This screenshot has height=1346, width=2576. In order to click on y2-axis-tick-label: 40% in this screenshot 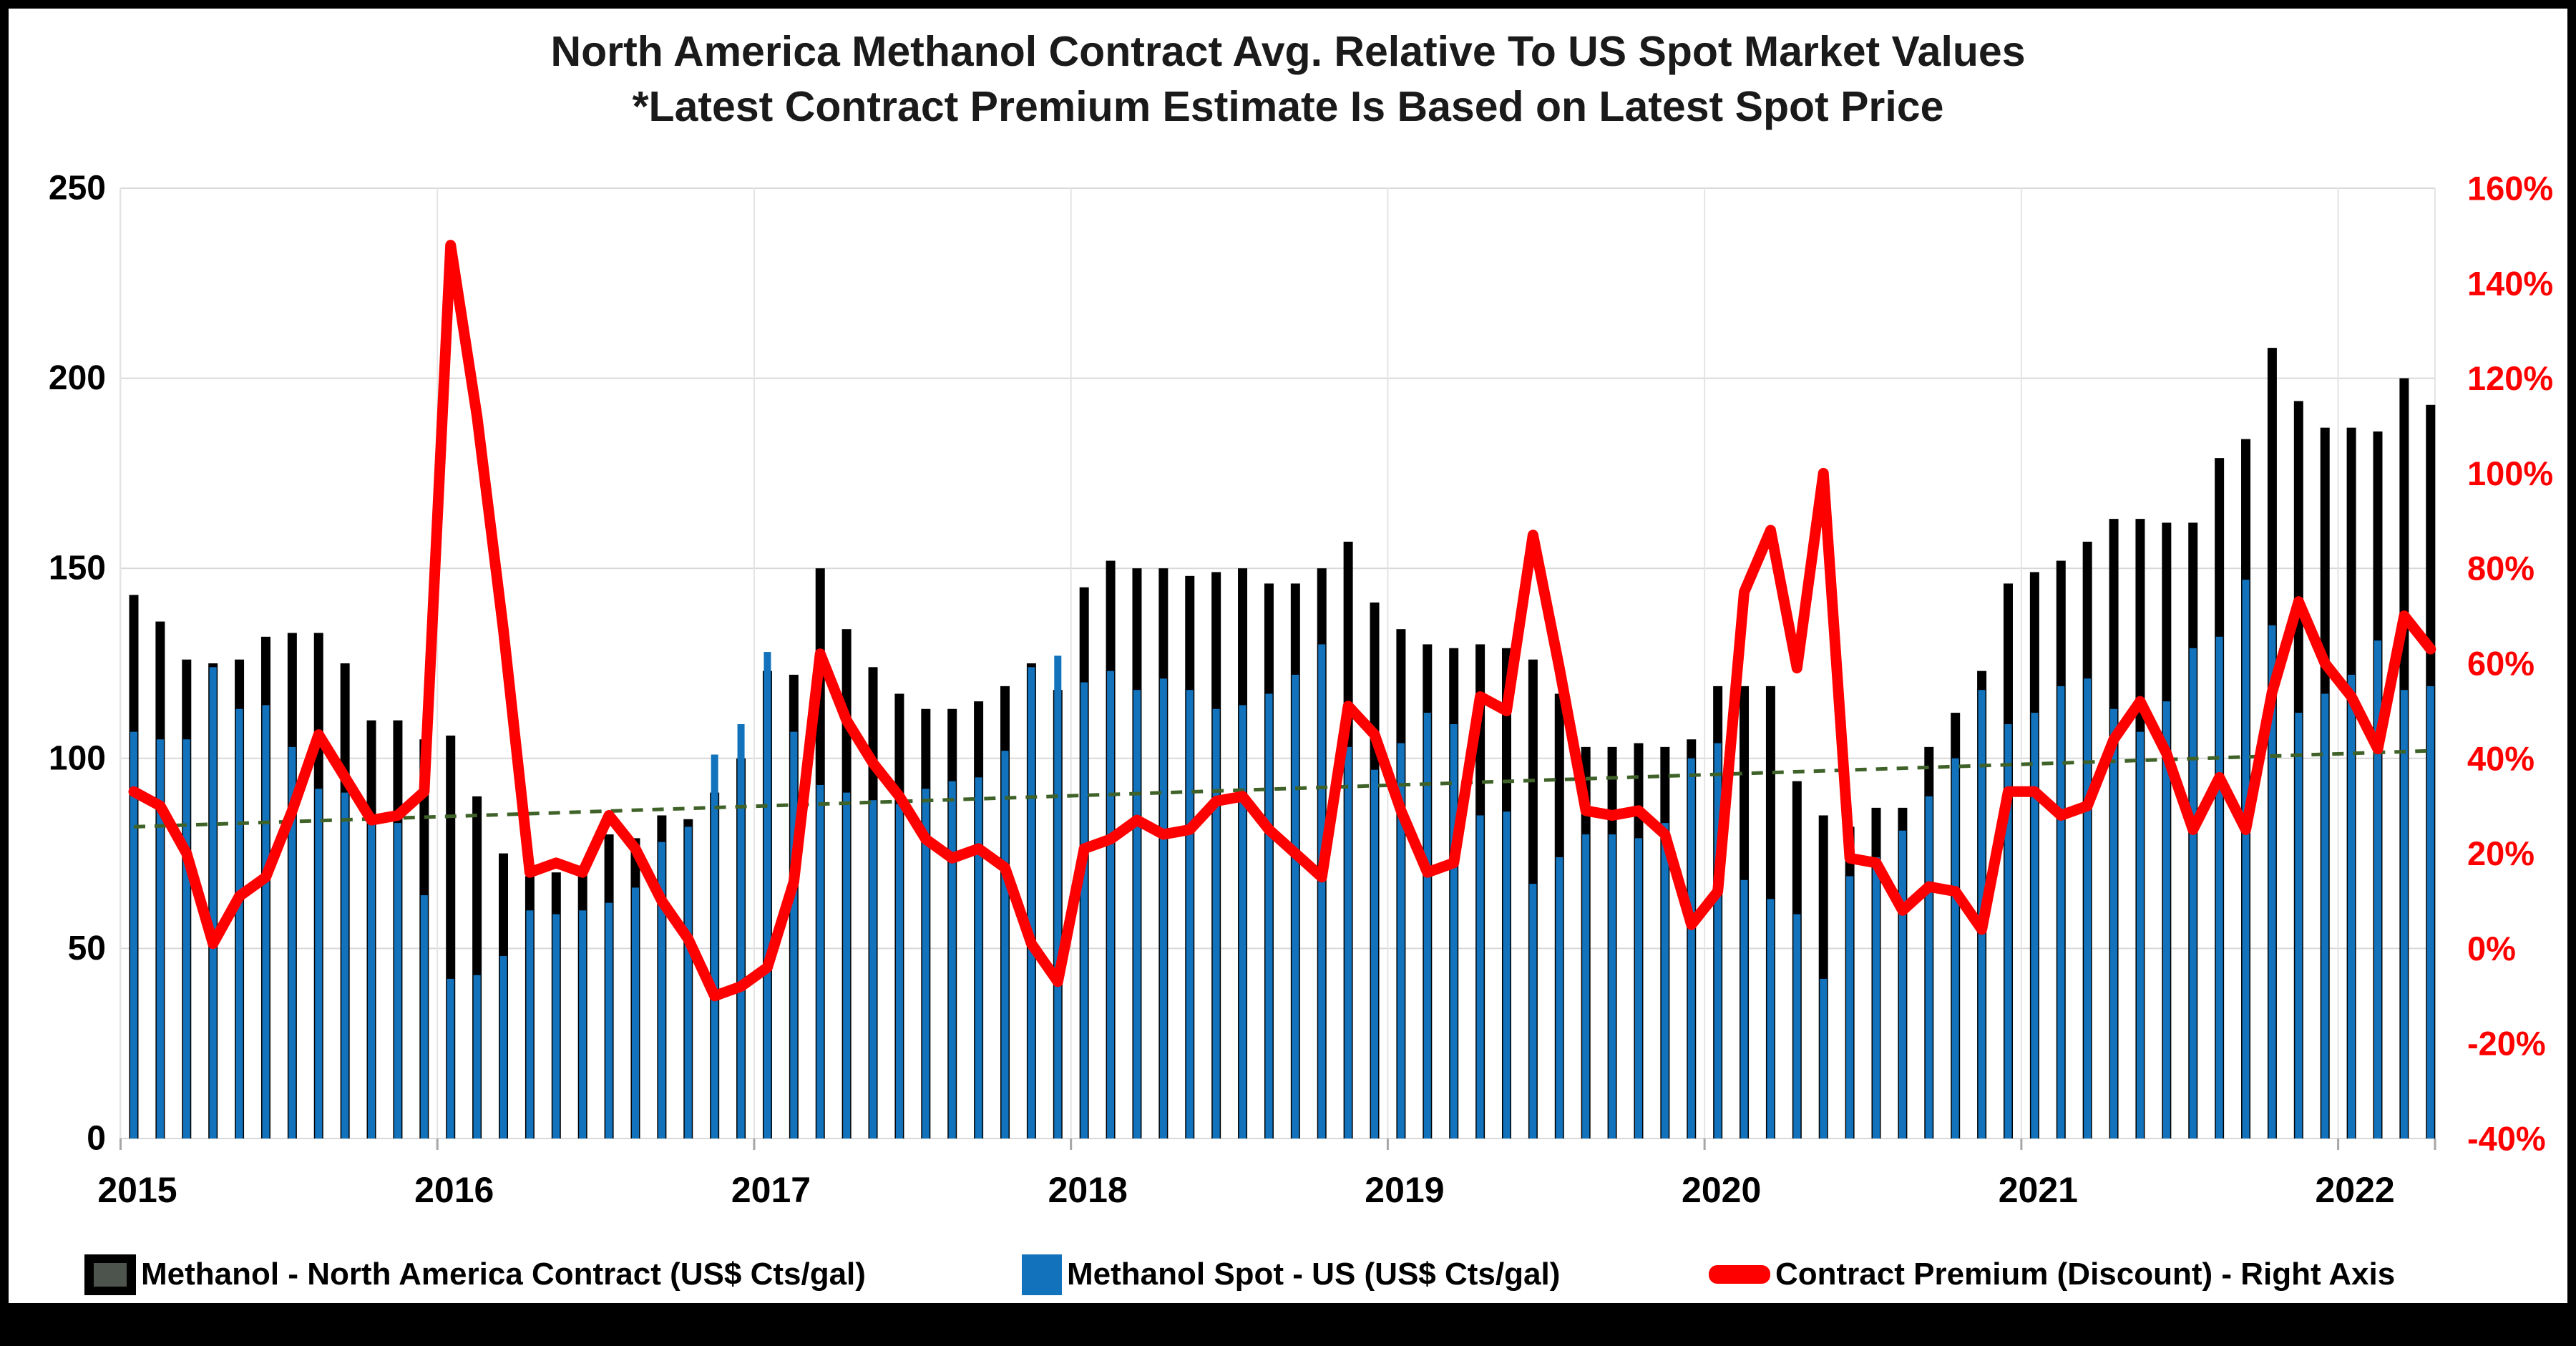, I will do `click(2500, 758)`.